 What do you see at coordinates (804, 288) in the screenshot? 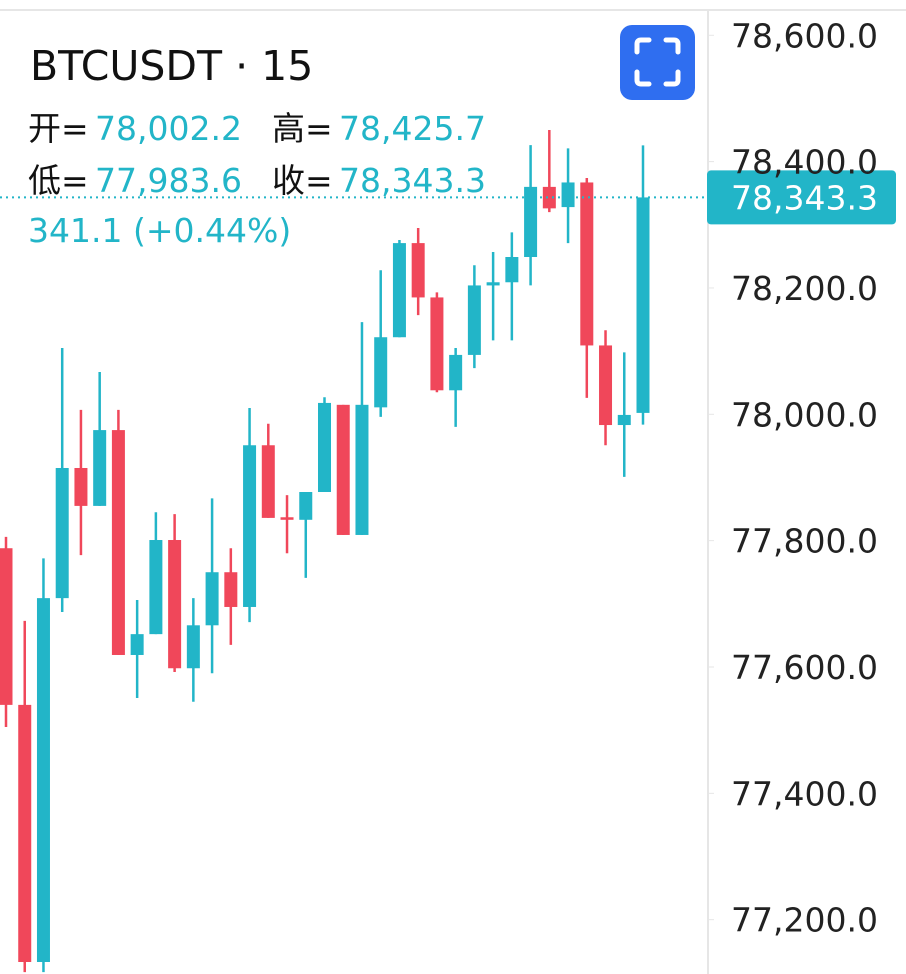
I see `y-tick-label: 78,200.0` at bounding box center [804, 288].